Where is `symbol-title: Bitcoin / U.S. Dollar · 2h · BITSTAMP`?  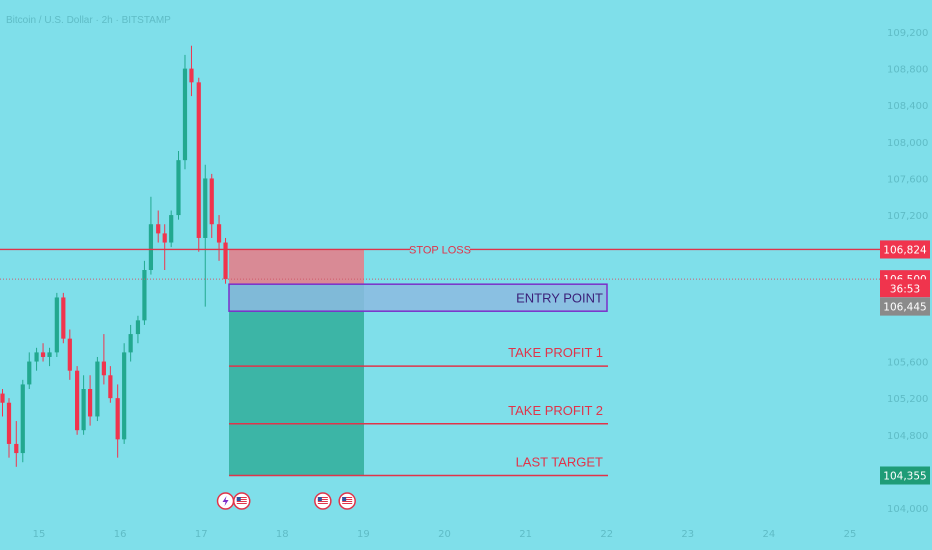 symbol-title: Bitcoin / U.S. Dollar · 2h · BITSTAMP is located at coordinates (88, 20).